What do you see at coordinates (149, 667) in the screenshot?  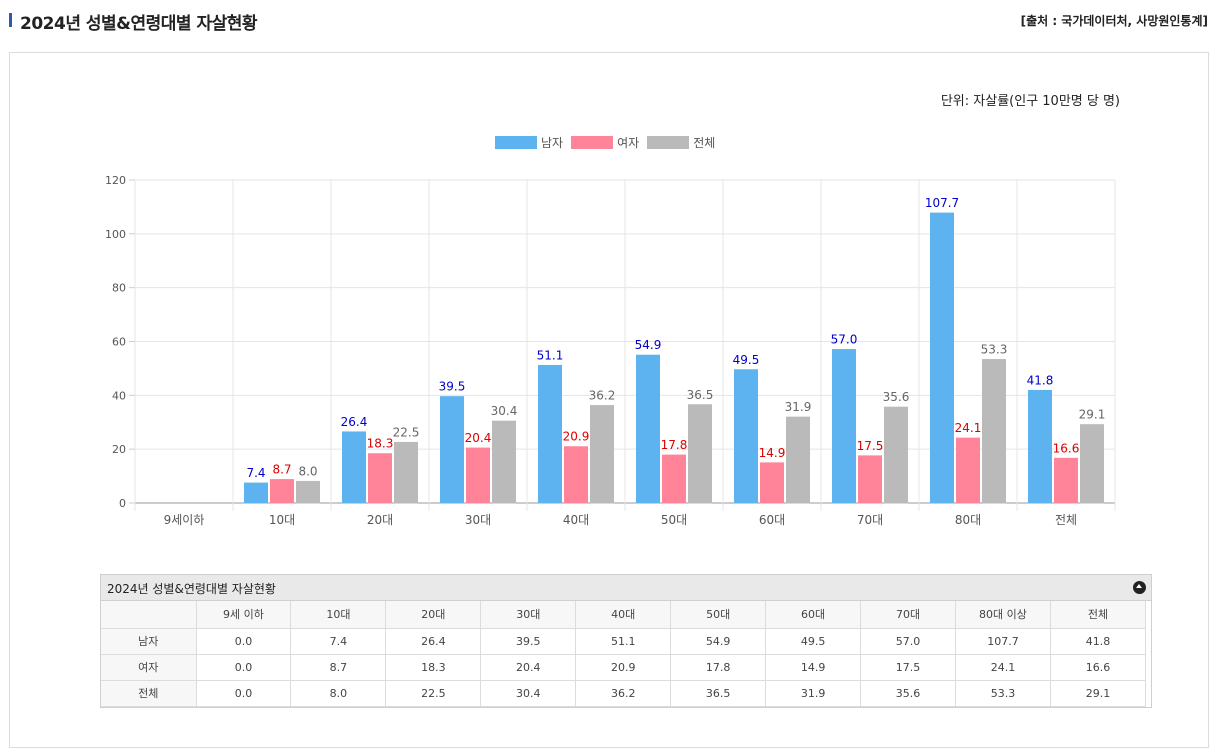 I see `table-row-label: 여자` at bounding box center [149, 667].